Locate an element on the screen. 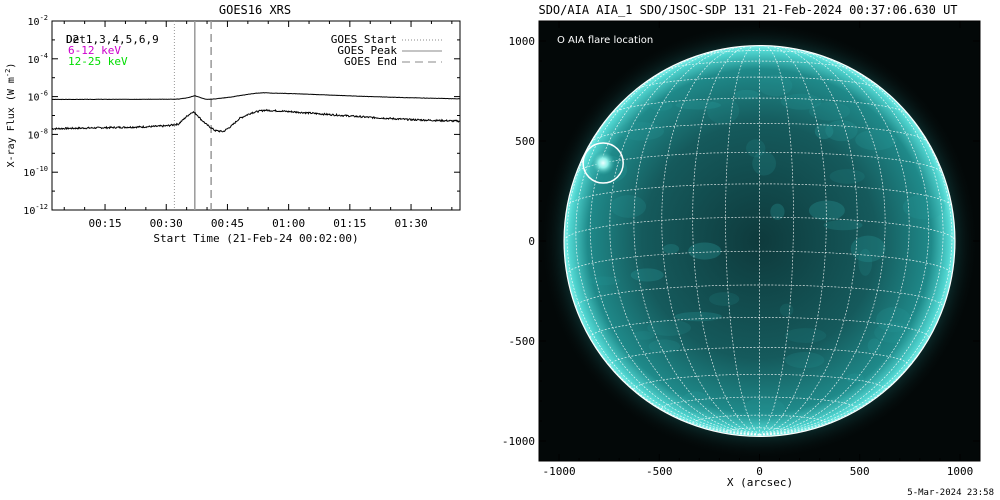  goes-xtick-label: 01:00 is located at coordinates (288, 223).